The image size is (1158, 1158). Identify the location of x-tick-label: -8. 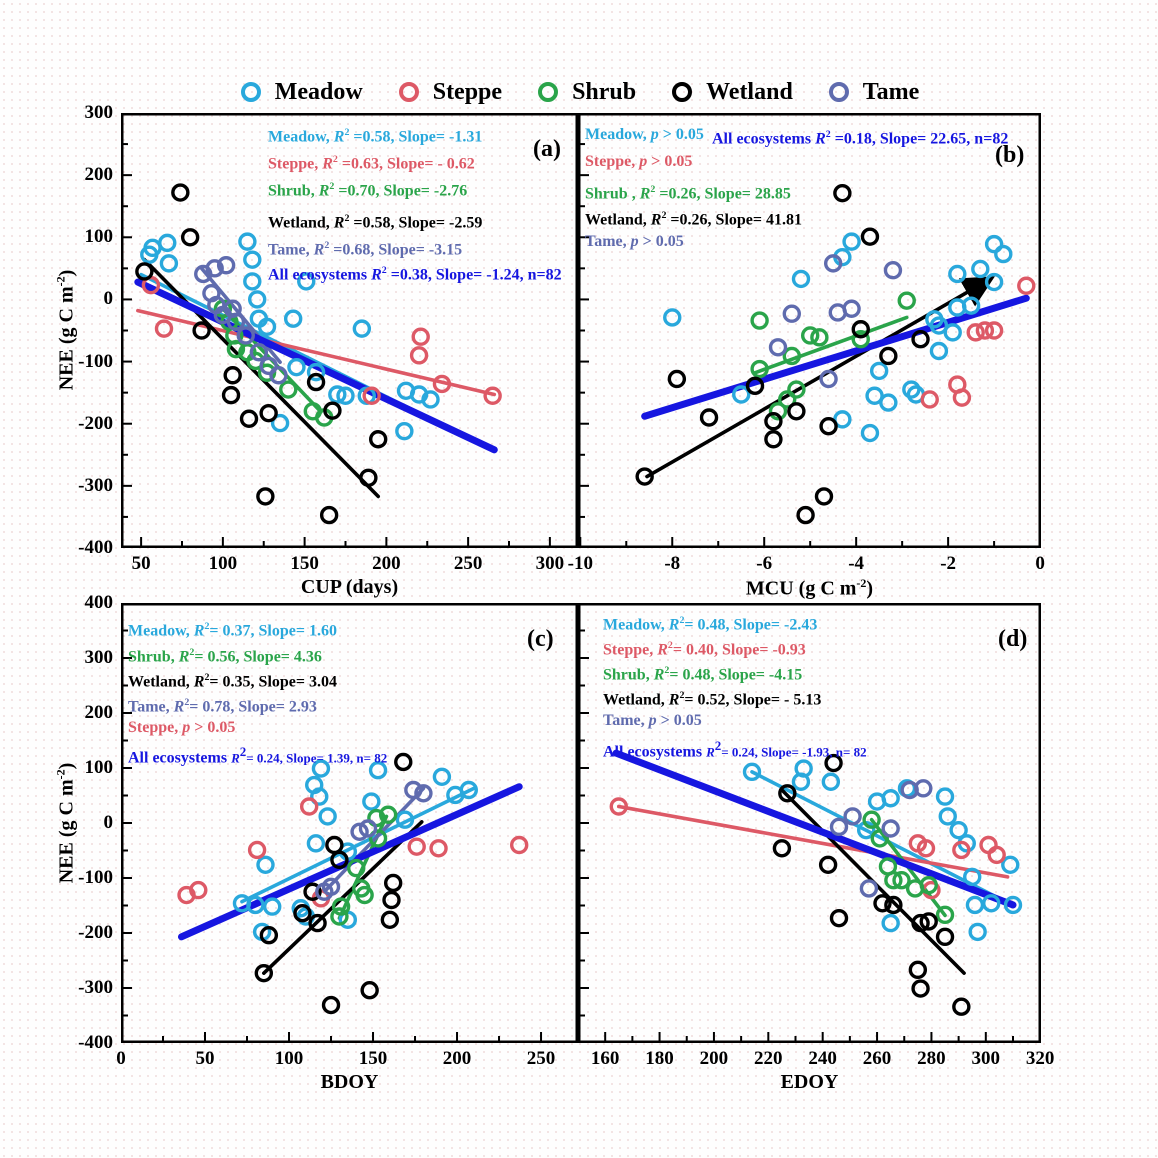
(672, 563).